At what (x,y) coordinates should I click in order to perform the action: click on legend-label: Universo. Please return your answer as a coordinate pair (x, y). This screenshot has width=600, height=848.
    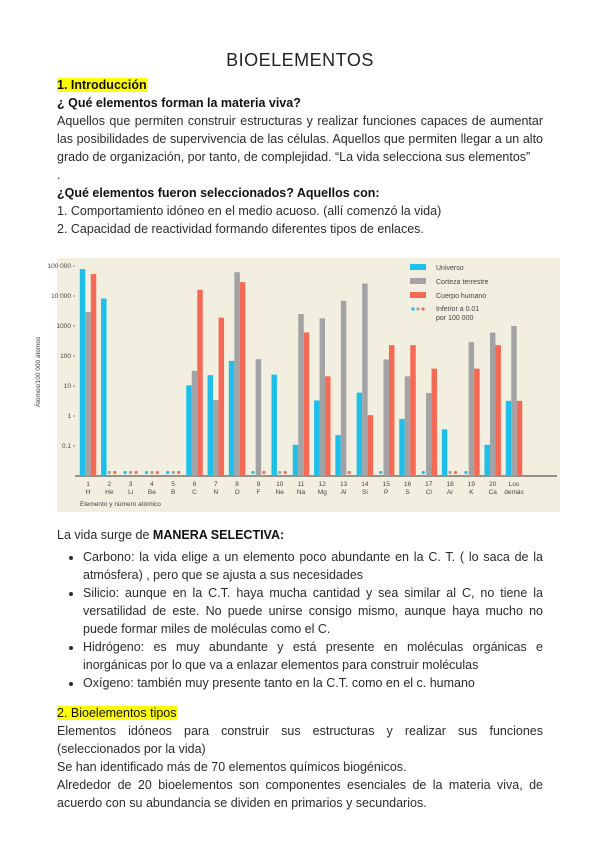
    Looking at the image, I should click on (450, 268).